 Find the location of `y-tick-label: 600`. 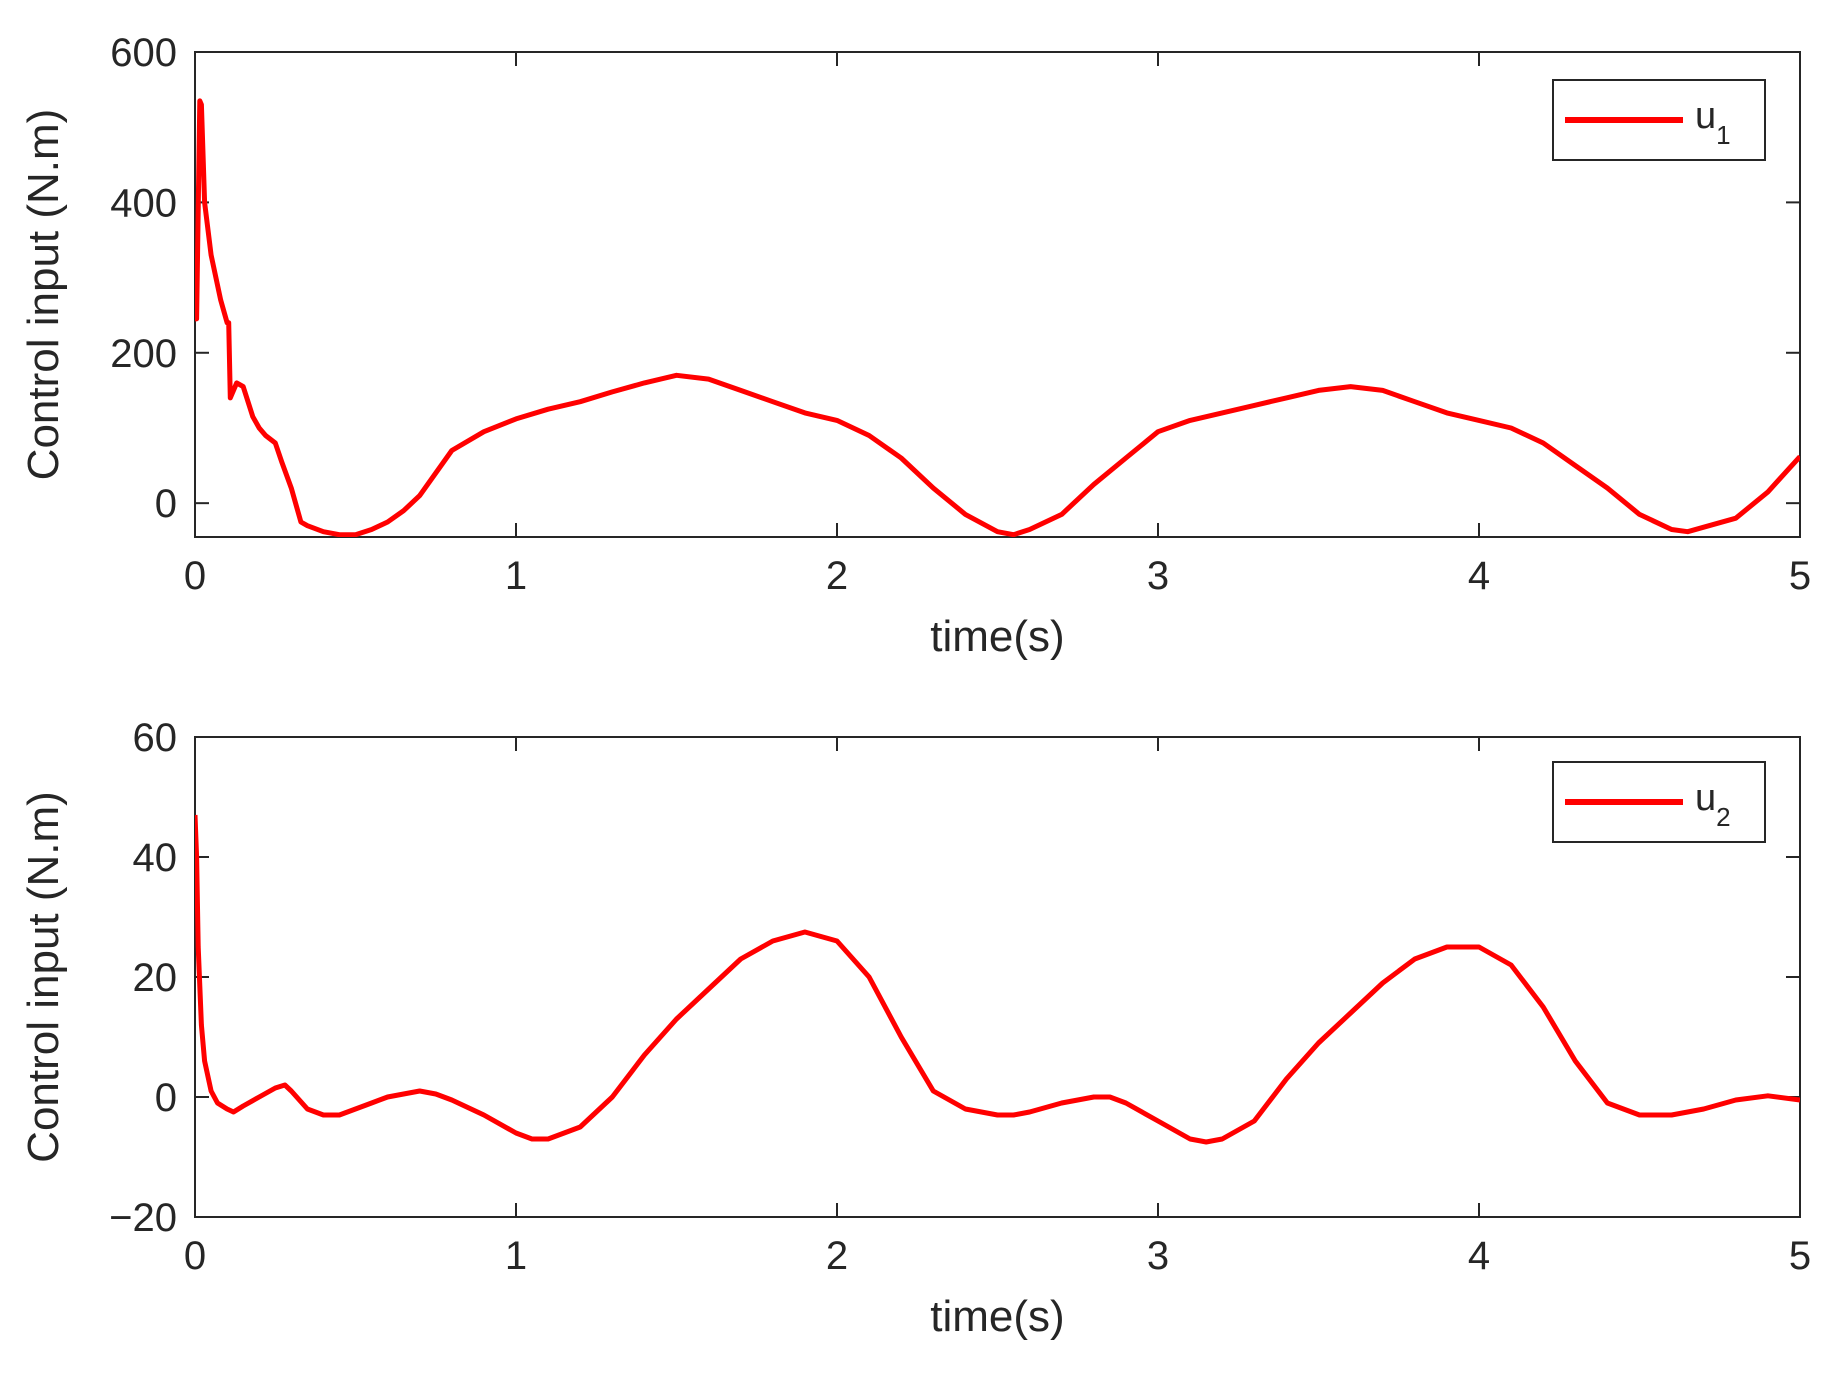

y-tick-label: 600 is located at coordinates (143, 53).